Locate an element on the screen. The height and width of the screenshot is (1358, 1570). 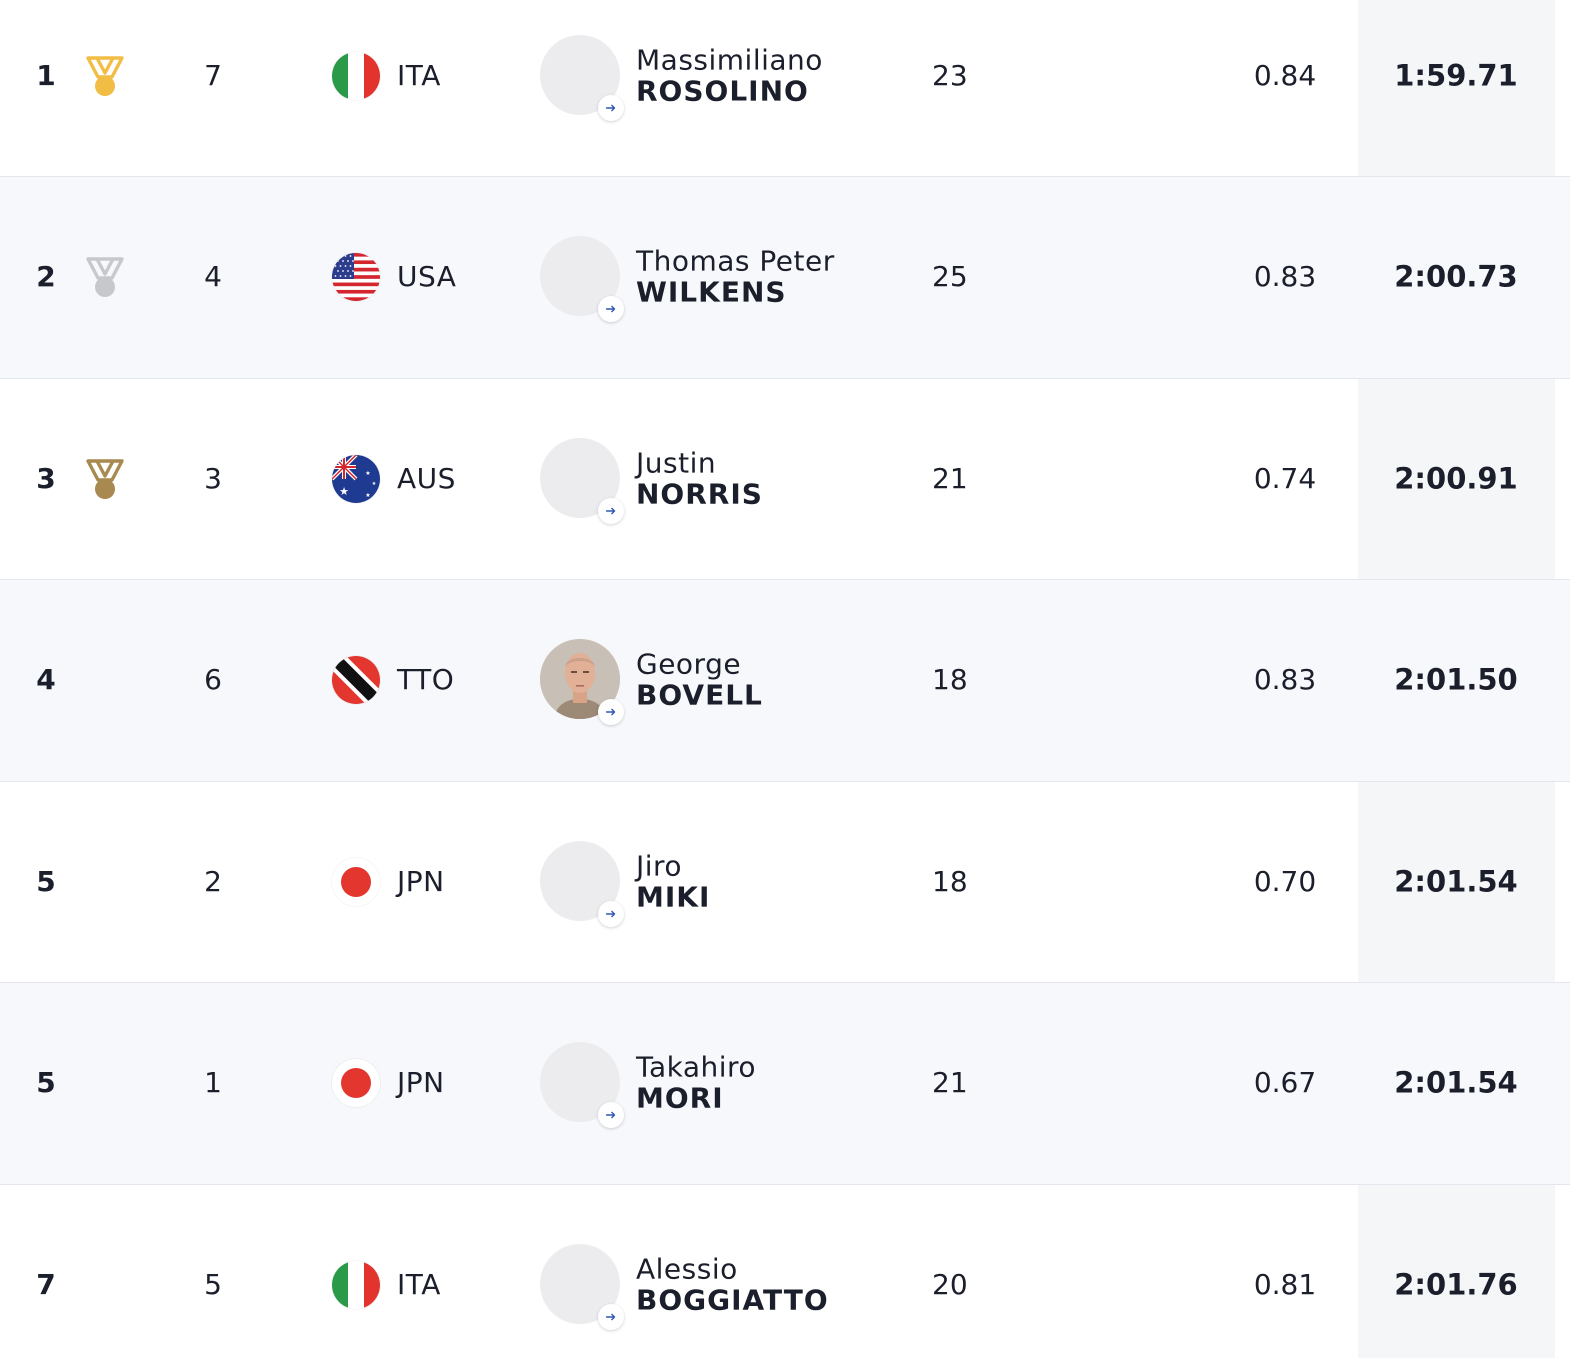
lane-value: 1 is located at coordinates (213, 1083).